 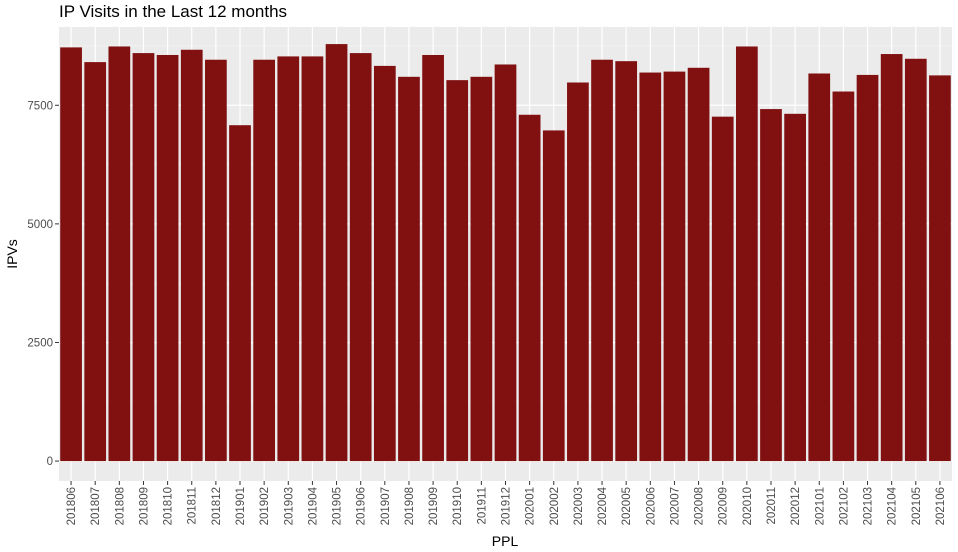 I want to click on x-tick-label: 201809, so click(x=144, y=506).